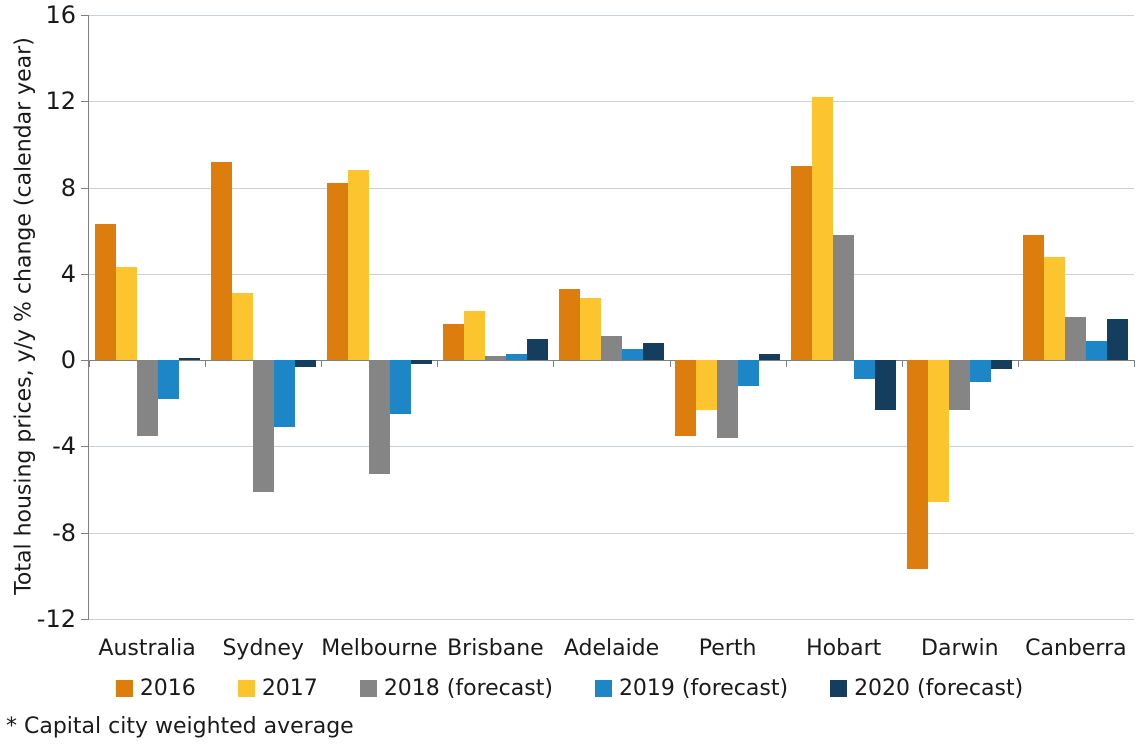 The width and height of the screenshot is (1139, 745). What do you see at coordinates (379, 417) in the screenshot?
I see `bar-2018-Melbourne` at bounding box center [379, 417].